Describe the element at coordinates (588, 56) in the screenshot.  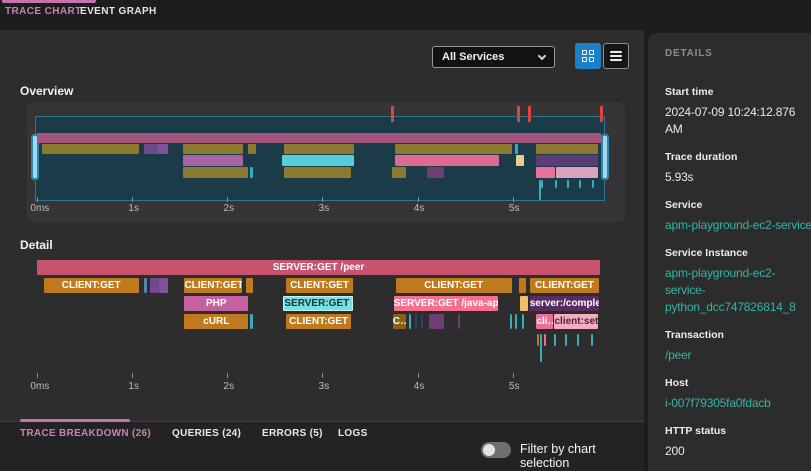
I see `grid-view-button` at that location.